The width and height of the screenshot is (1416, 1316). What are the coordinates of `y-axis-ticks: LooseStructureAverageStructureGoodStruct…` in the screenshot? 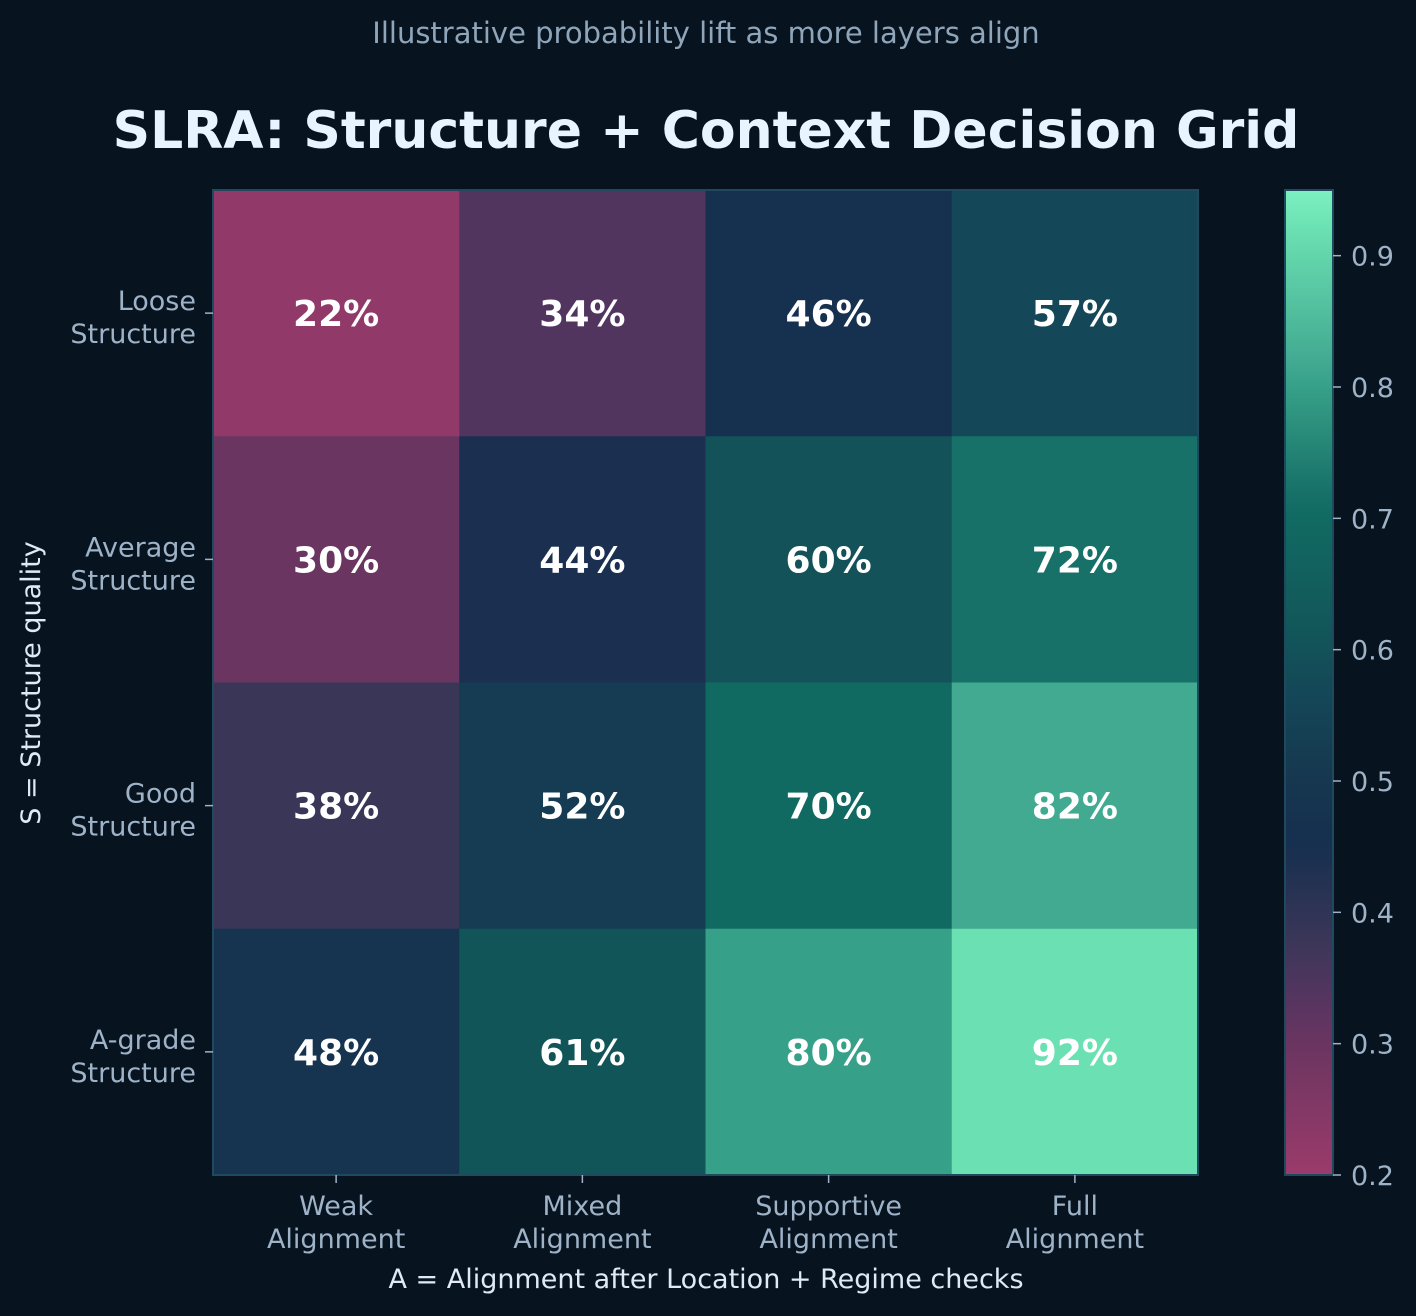 It's located at (141, 687).